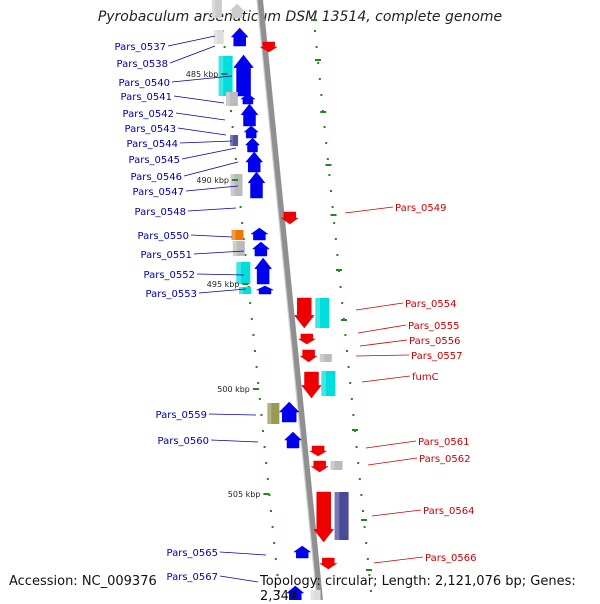 The image size is (600, 604). I want to click on gene-box-0544-shine, so click(231, 140).